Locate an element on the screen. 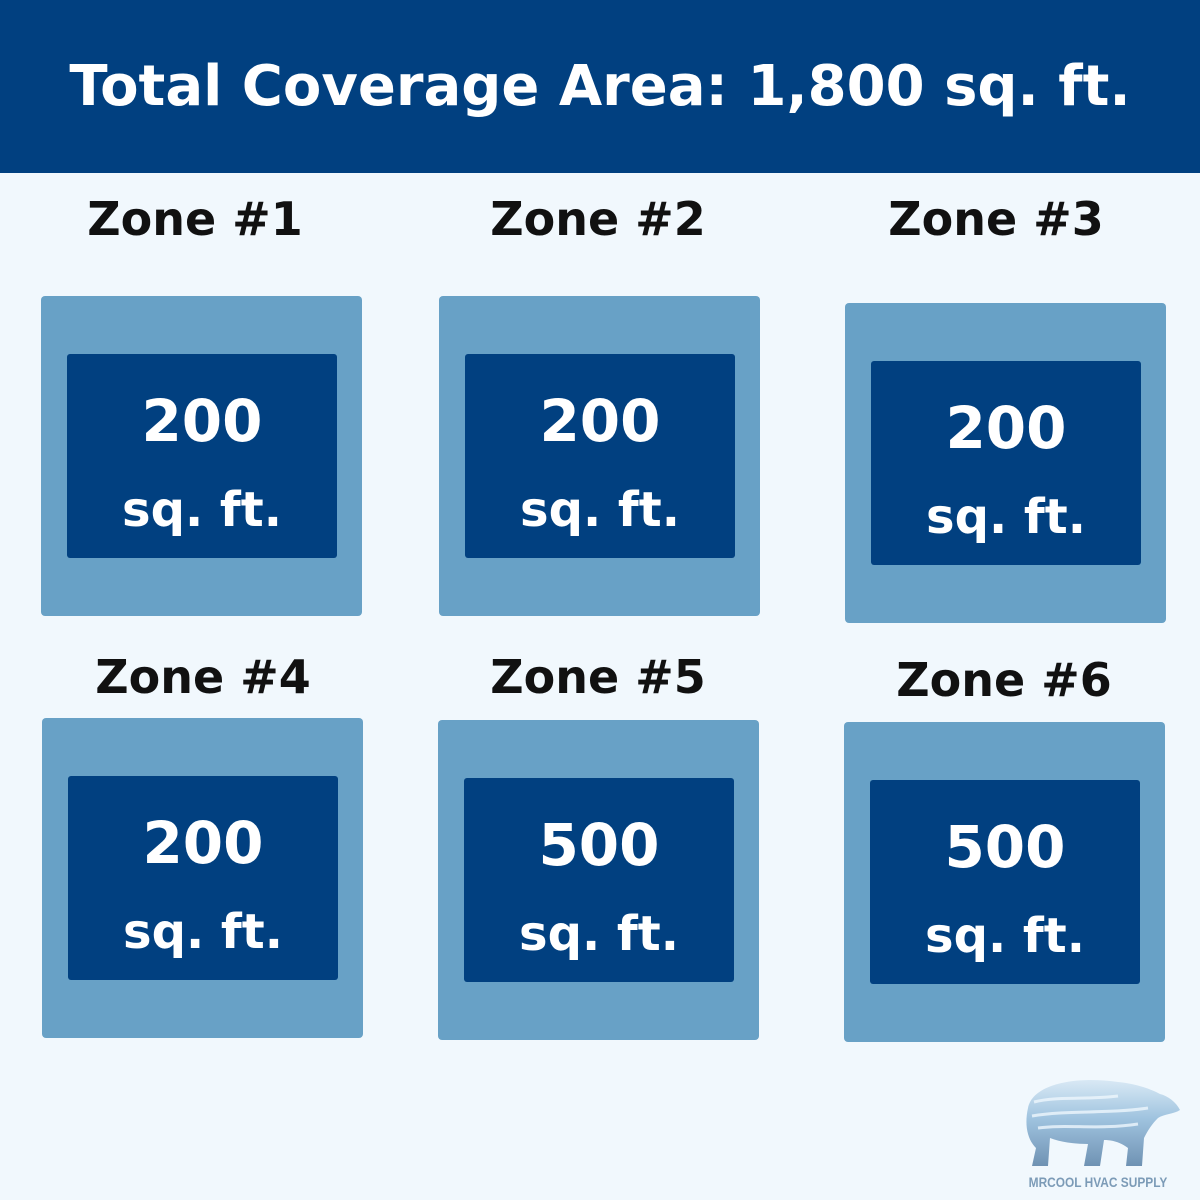  zone-6-area-panel: 500 sq. ft. is located at coordinates (1005, 882).